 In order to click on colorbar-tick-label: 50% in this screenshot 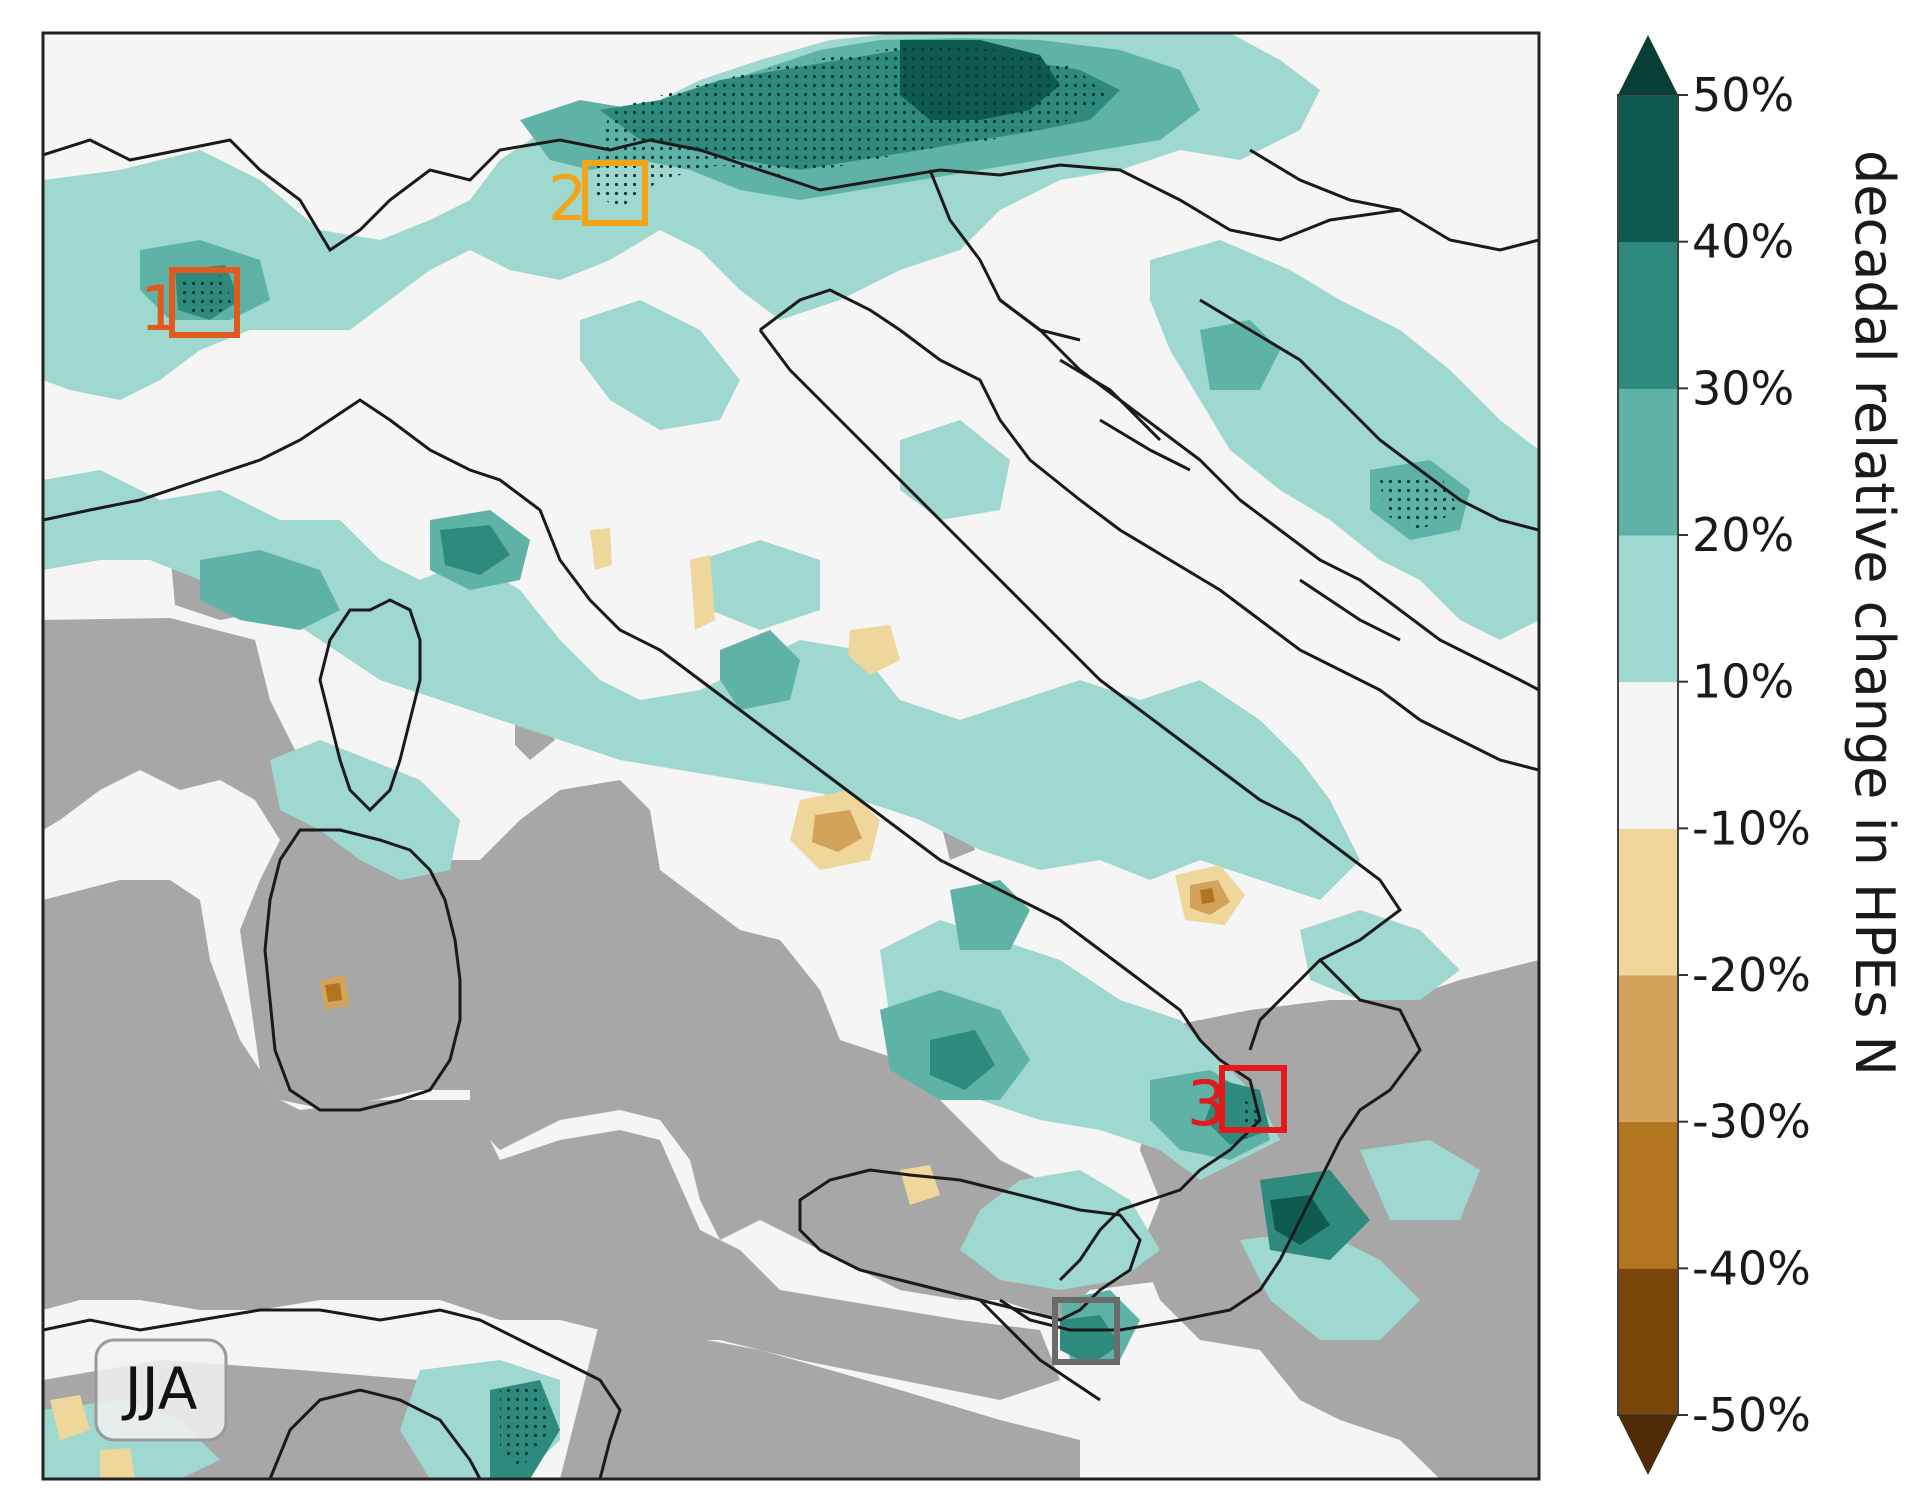, I will do `click(1743, 95)`.